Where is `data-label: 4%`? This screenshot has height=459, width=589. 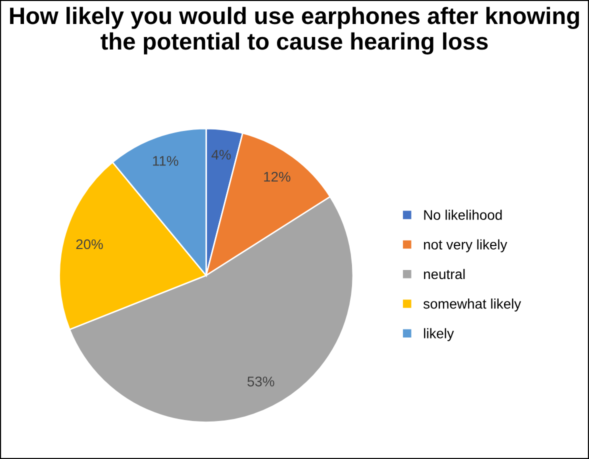 data-label: 4% is located at coordinates (221, 155).